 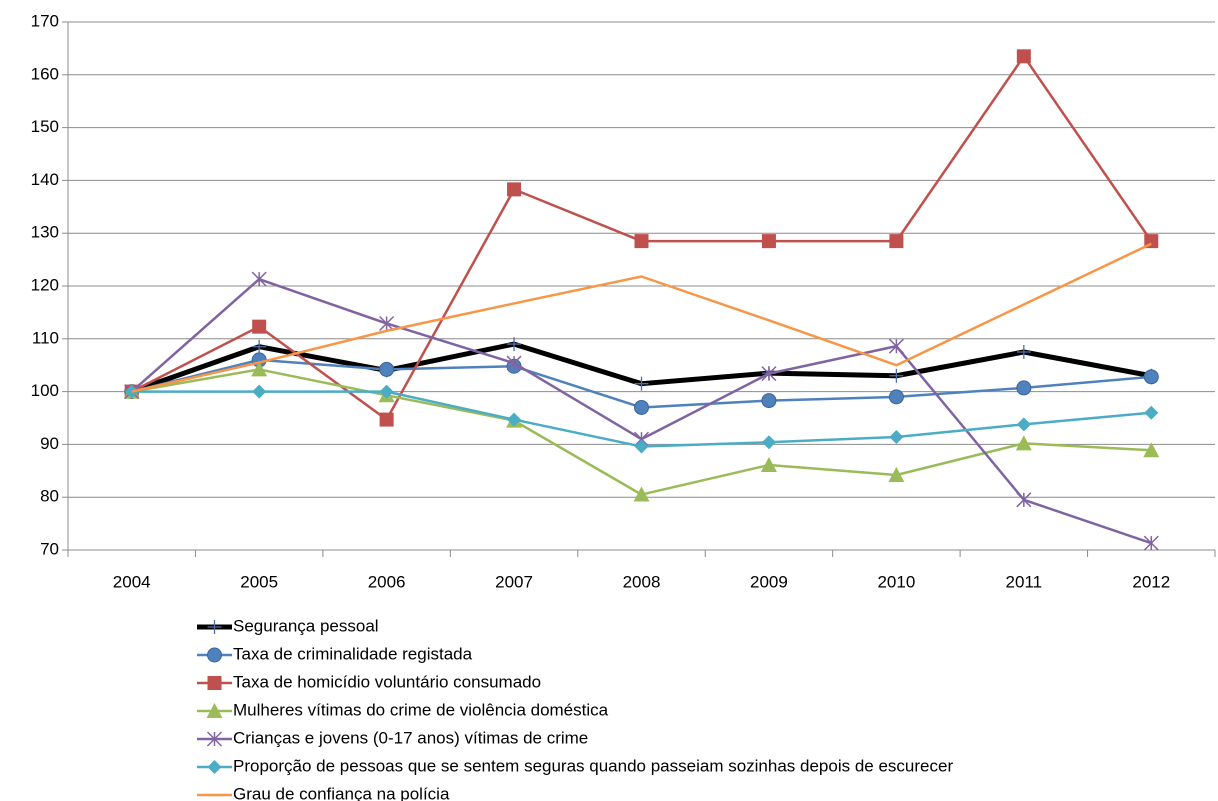 I want to click on y-tick-label: 70, so click(x=49, y=548).